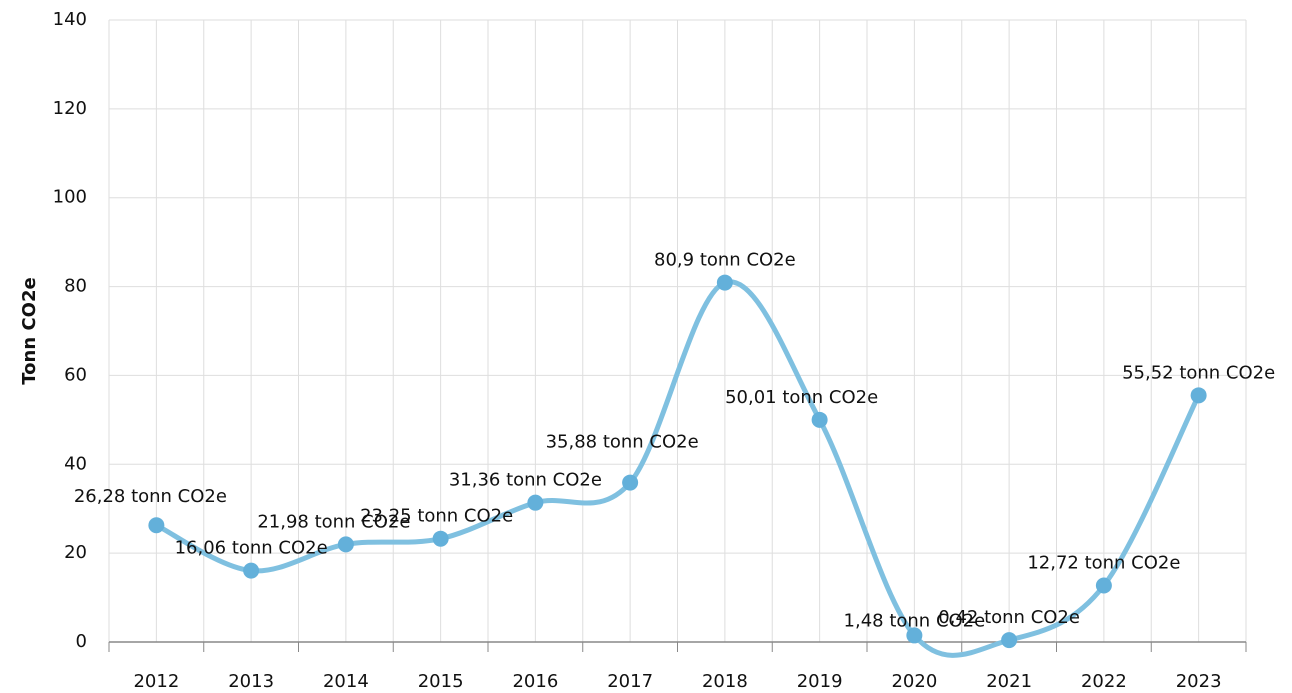  Describe the element at coordinates (725, 681) in the screenshot. I see `x-tick-label: 2018` at that location.